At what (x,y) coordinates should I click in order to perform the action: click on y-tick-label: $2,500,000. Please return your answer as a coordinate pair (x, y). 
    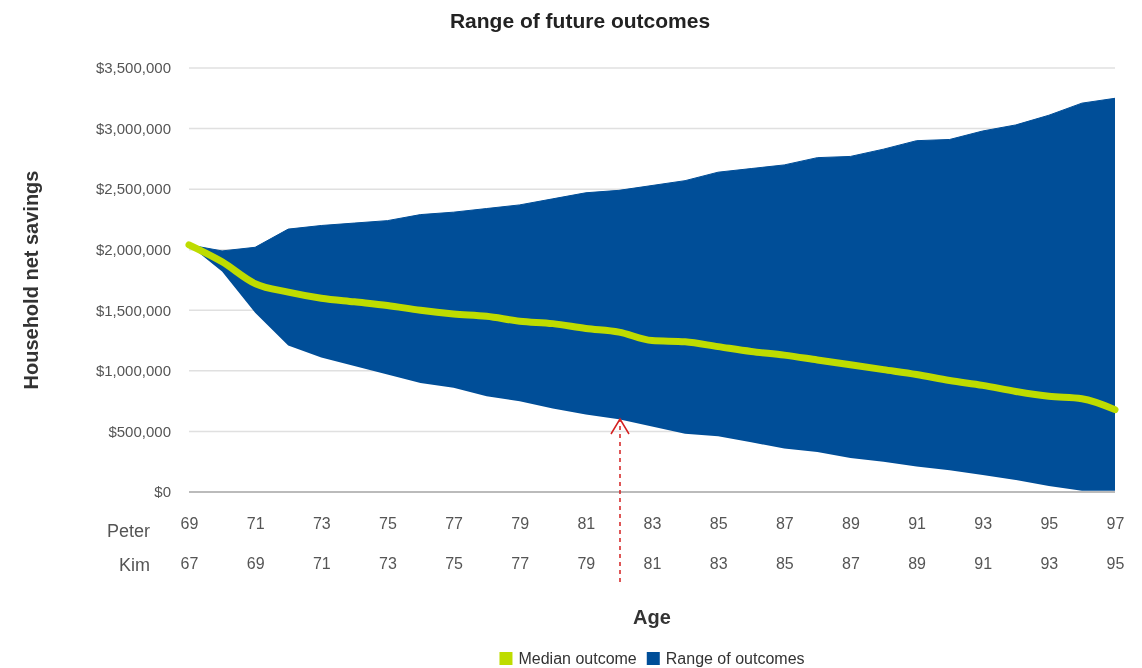
    Looking at the image, I should click on (133, 189).